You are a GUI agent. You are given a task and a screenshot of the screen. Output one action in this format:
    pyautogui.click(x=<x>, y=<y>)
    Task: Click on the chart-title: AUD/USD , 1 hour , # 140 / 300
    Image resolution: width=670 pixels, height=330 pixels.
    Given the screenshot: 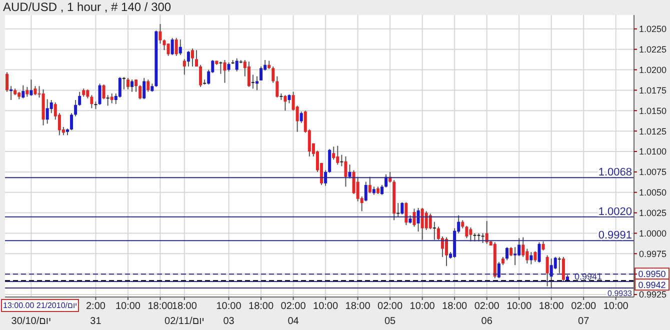 What is the action you would take?
    pyautogui.click(x=87, y=7)
    